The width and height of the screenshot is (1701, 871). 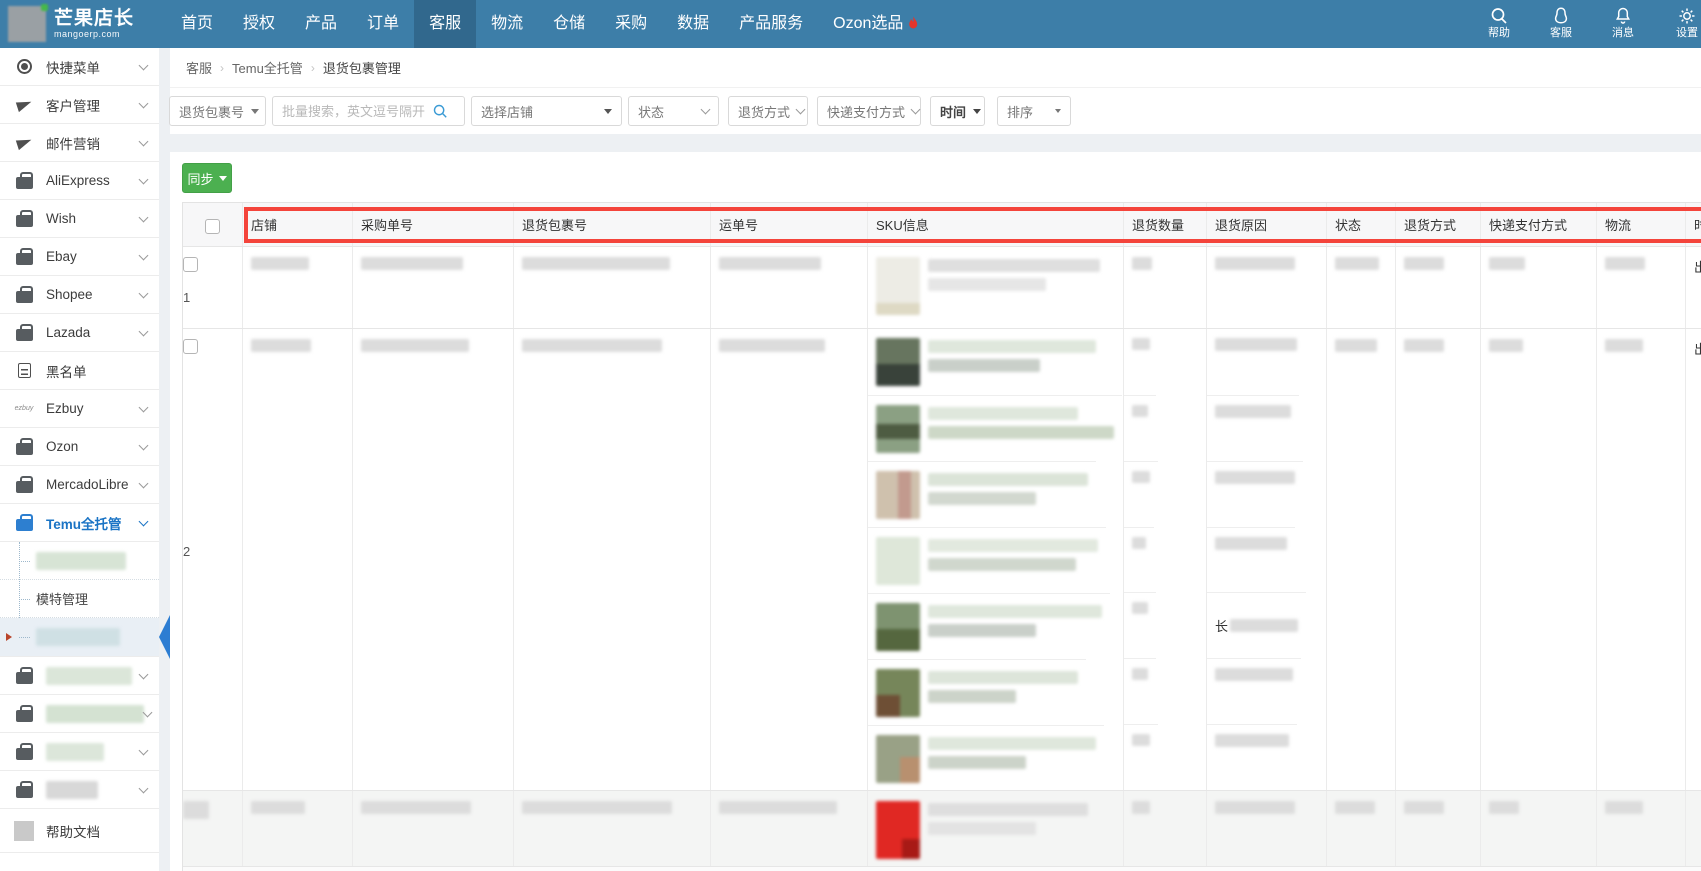 What do you see at coordinates (1623, 15) in the screenshot?
I see `bell-icon` at bounding box center [1623, 15].